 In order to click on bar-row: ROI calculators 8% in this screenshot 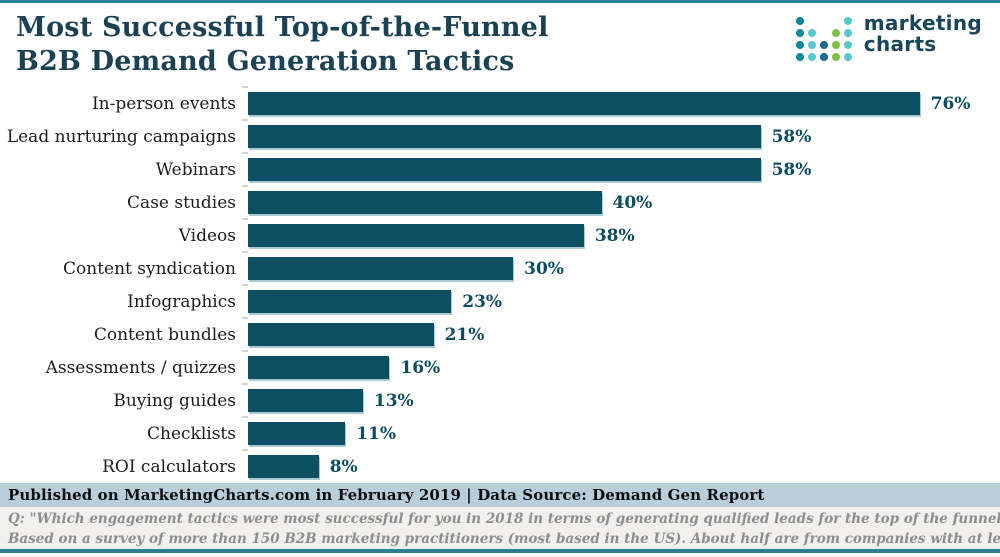, I will do `click(500, 466)`.